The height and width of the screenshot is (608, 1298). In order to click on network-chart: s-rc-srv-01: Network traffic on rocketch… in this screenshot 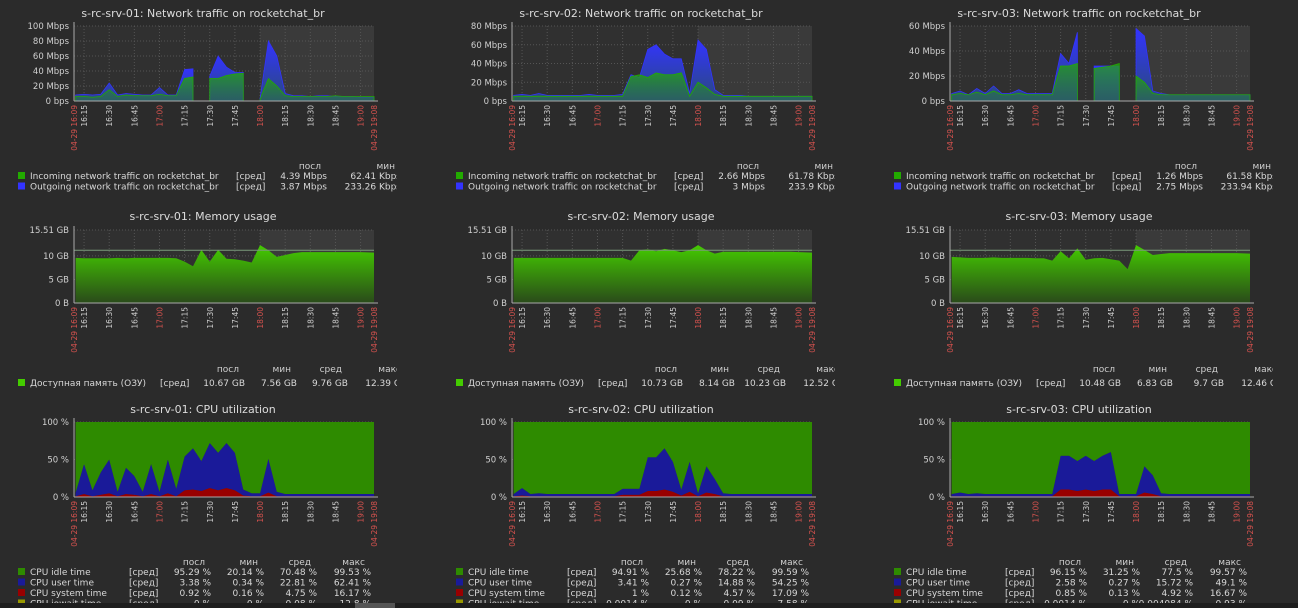, I will do `click(198, 106)`.